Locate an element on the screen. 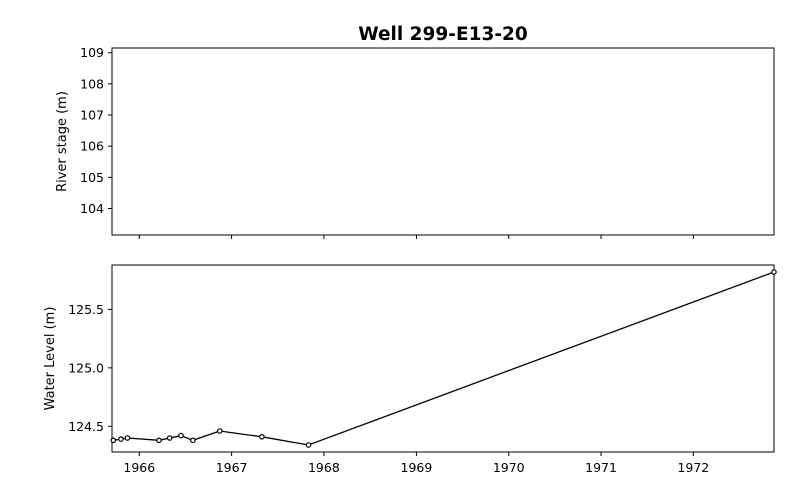  chart-title: Well 299-E13-20 is located at coordinates (443, 34).